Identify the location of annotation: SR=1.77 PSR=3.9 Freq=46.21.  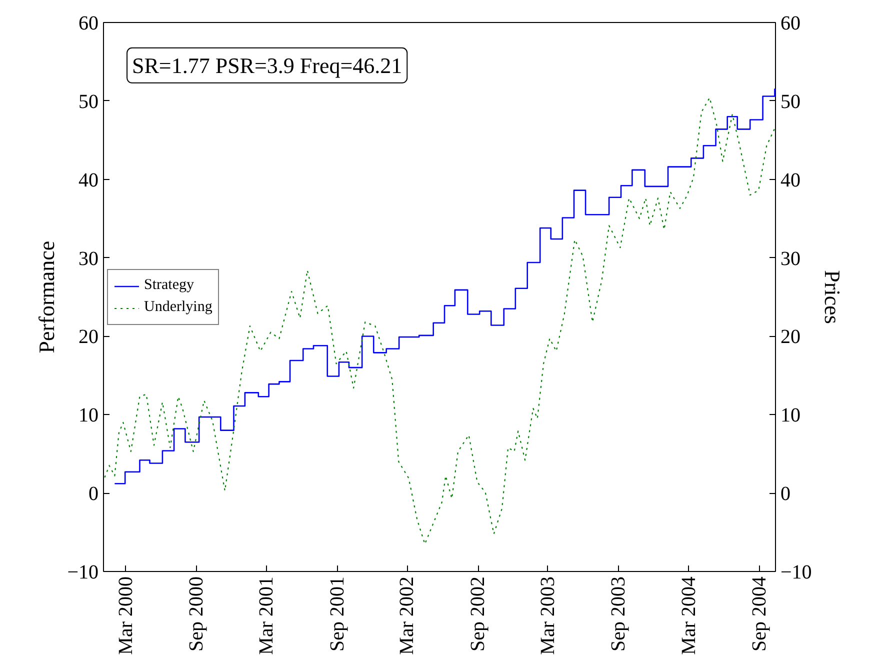
(267, 65).